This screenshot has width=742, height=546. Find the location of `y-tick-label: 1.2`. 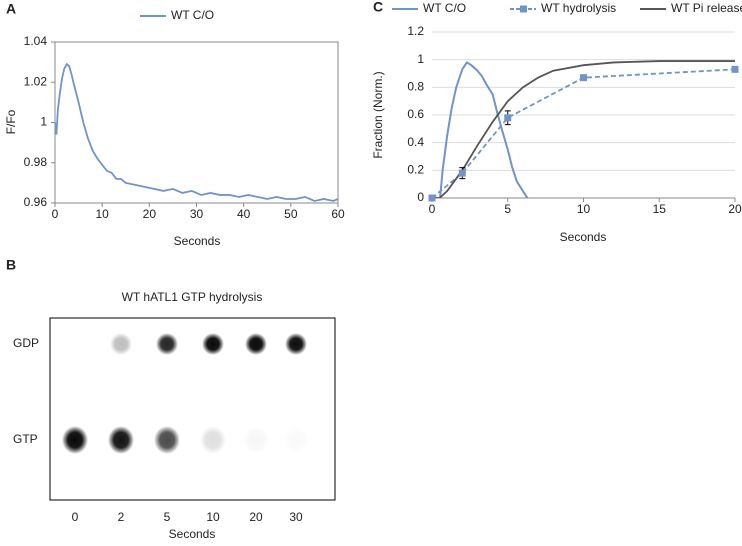

y-tick-label: 1.2 is located at coordinates (415, 31).